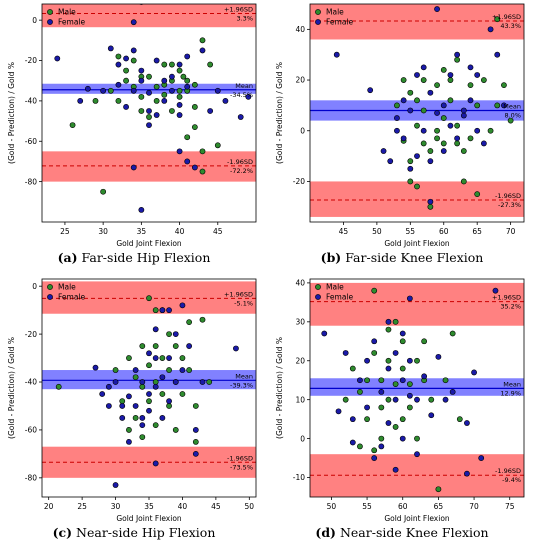 Image resolution: width=536 pixels, height=550 pixels. What do you see at coordinates (146, 257) in the screenshot?
I see `caption-text: Far-side Hip Flexion` at bounding box center [146, 257].